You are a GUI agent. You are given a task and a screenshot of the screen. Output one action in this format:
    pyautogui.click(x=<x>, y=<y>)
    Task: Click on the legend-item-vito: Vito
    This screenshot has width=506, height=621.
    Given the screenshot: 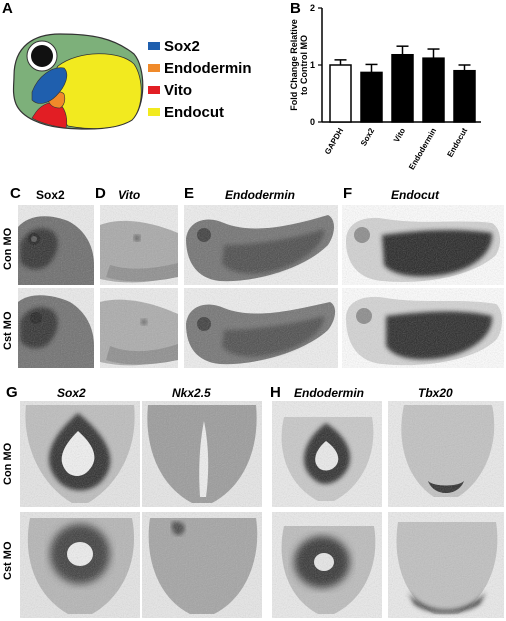 What is the action you would take?
    pyautogui.click(x=200, y=90)
    